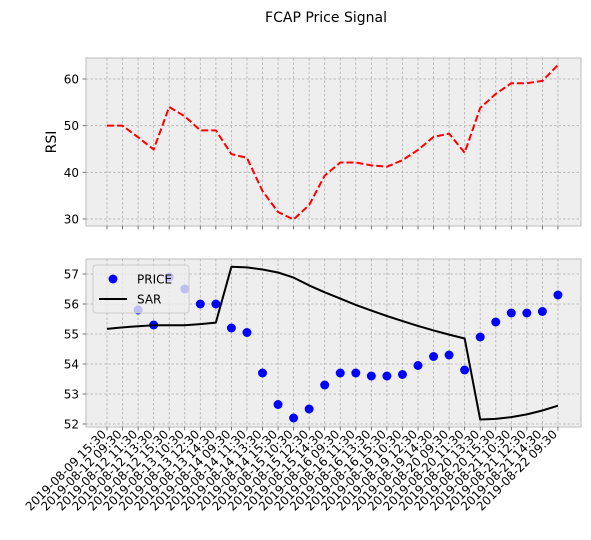 Image resolution: width=591 pixels, height=540 pixels. Describe the element at coordinates (71, 126) in the screenshot. I see `rsi-y-tick-label: 50` at that location.